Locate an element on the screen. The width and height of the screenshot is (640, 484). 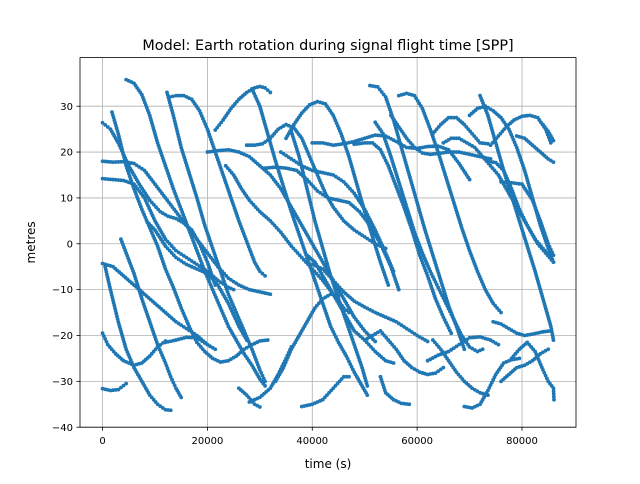
x-tick-label: 40000 is located at coordinates (312, 441).